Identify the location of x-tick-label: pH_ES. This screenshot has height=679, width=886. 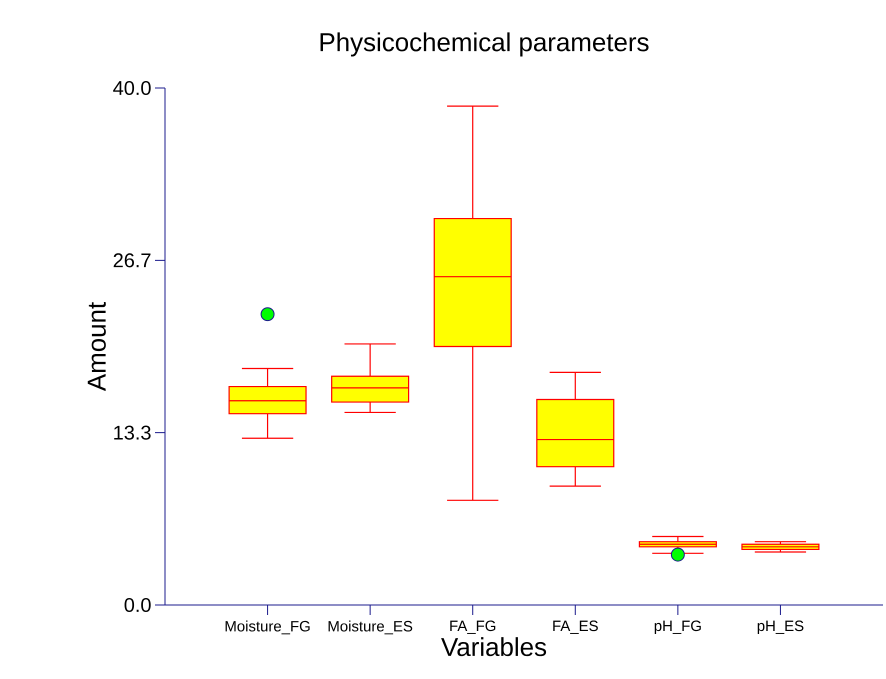
(781, 627).